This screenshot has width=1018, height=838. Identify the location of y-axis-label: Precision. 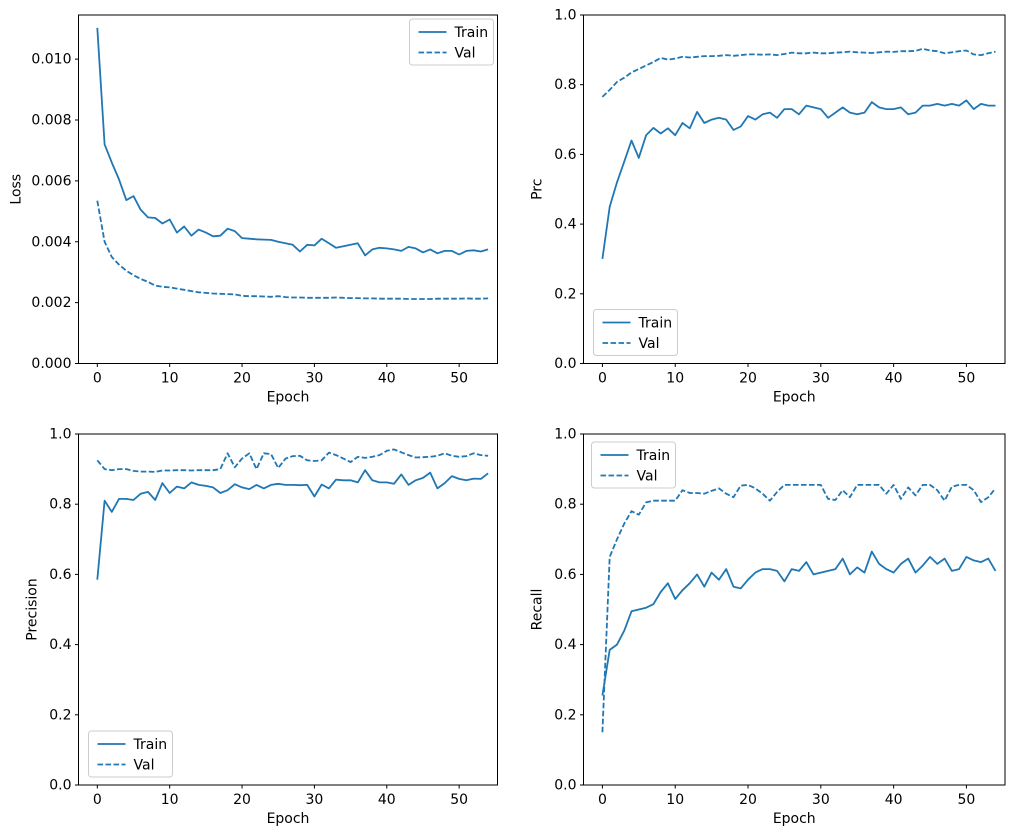
(33, 609).